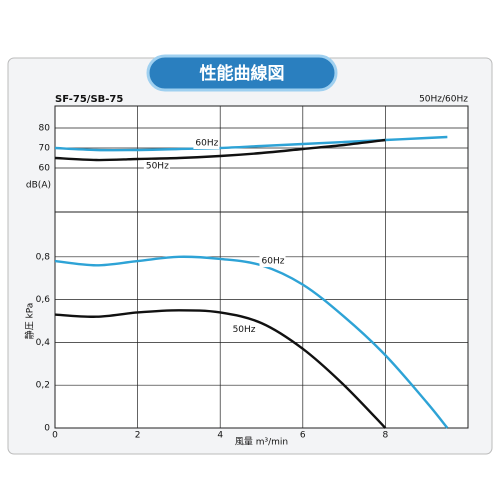 The image size is (500, 504). I want to click on x-tick-label: 8, so click(386, 436).